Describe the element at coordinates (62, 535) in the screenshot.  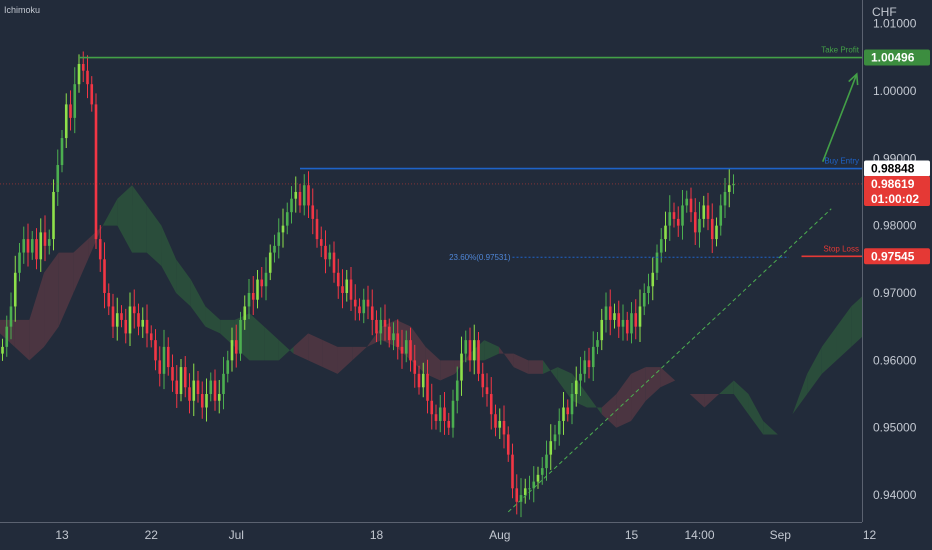
I see `x-tick-label: 13` at that location.